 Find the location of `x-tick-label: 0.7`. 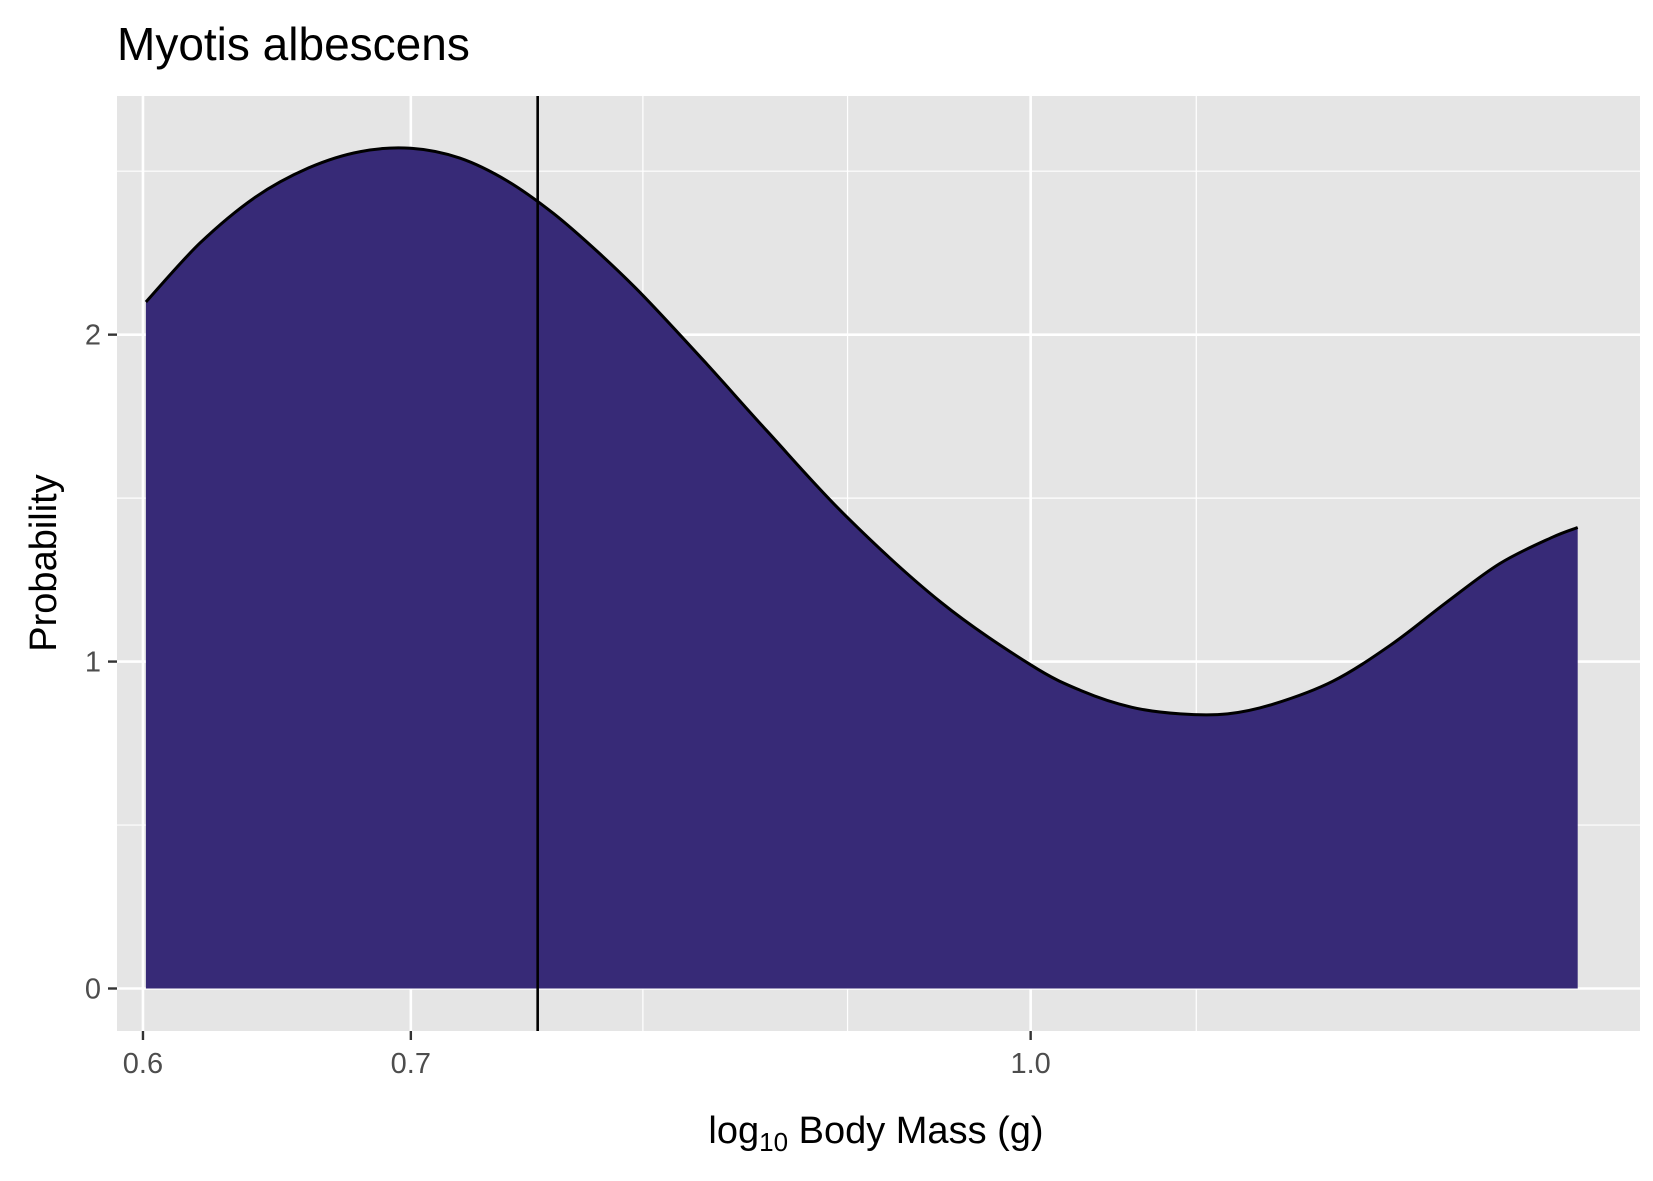

x-tick-label: 0.7 is located at coordinates (411, 1064).